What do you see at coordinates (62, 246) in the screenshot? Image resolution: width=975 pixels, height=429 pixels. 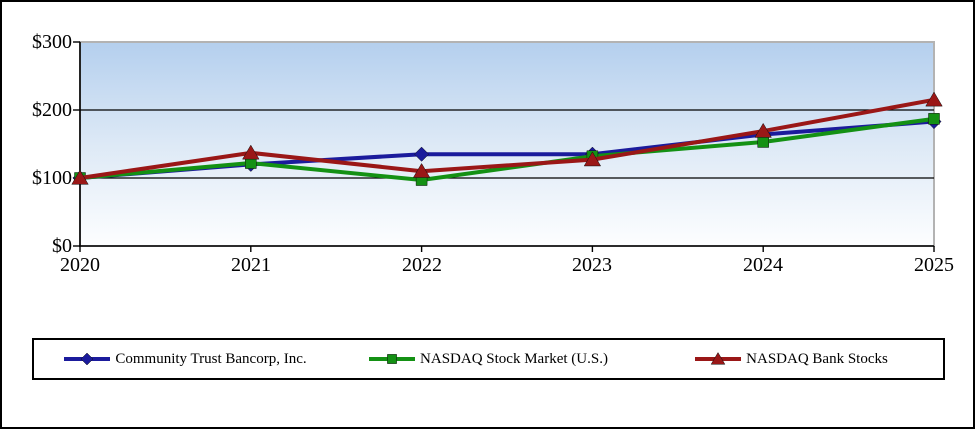 I see `y-axis-label-0: $0` at bounding box center [62, 246].